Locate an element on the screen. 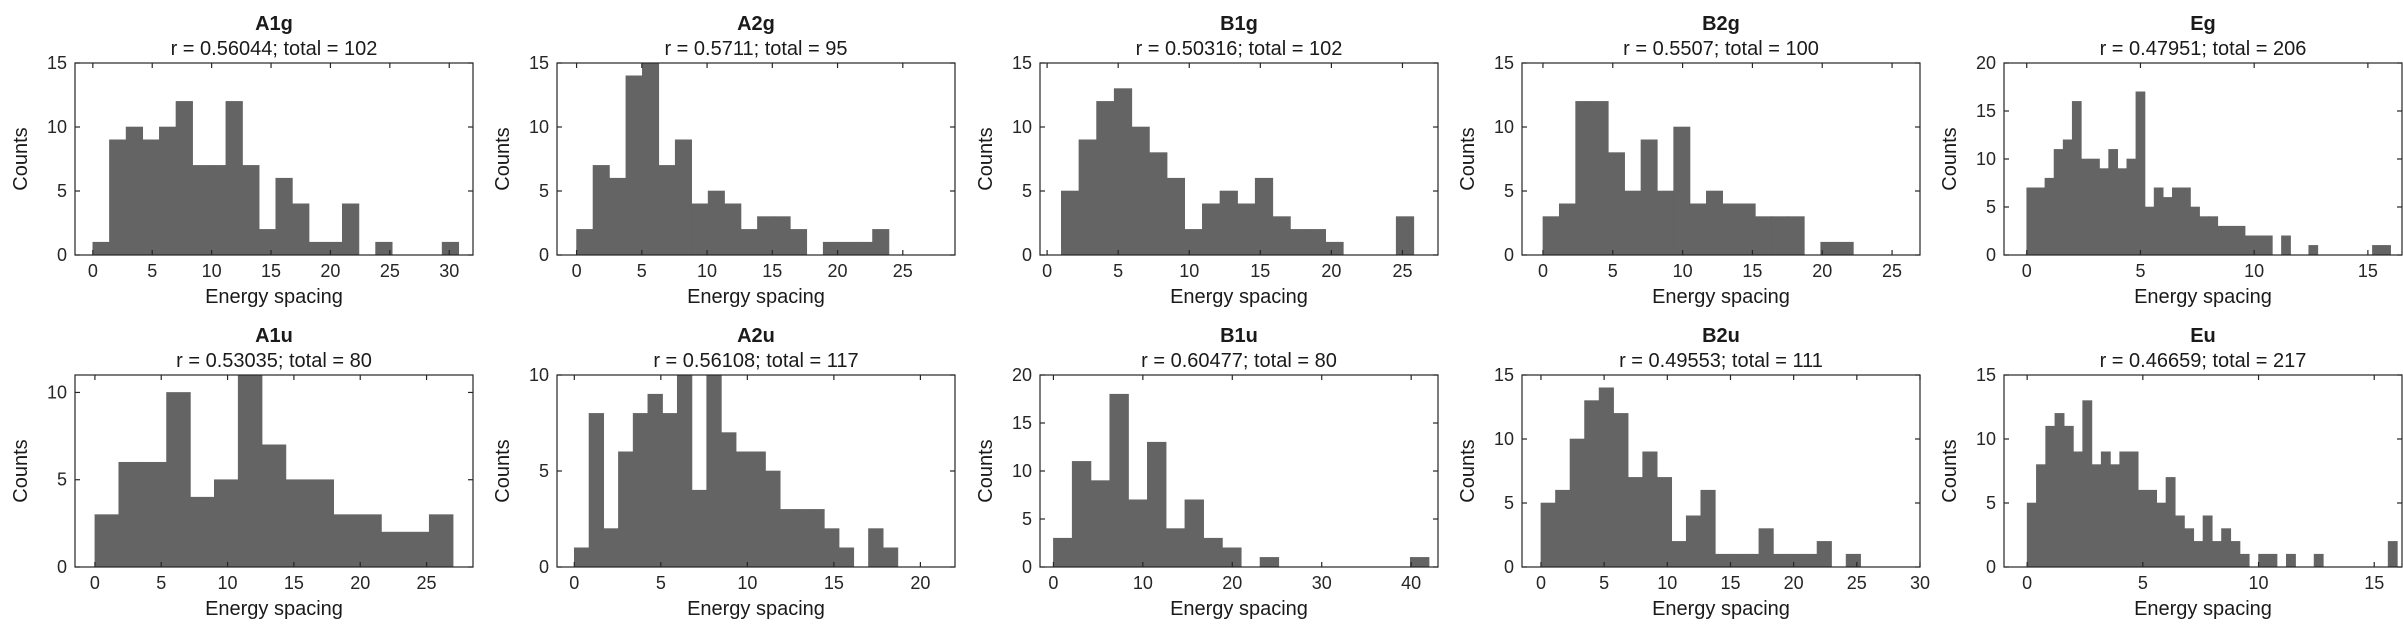 This screenshot has height=625, width=2403. y-tick-label: 0 is located at coordinates (1509, 255).